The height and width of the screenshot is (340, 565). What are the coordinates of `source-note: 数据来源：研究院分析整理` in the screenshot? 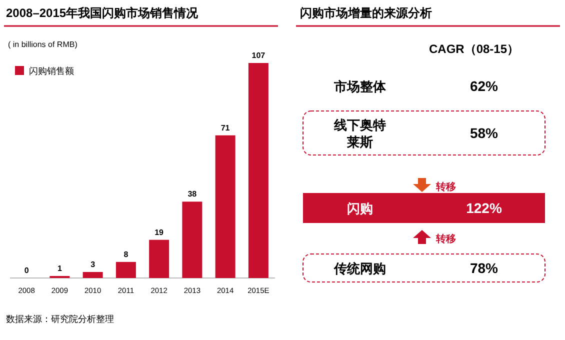 It's located at (60, 319).